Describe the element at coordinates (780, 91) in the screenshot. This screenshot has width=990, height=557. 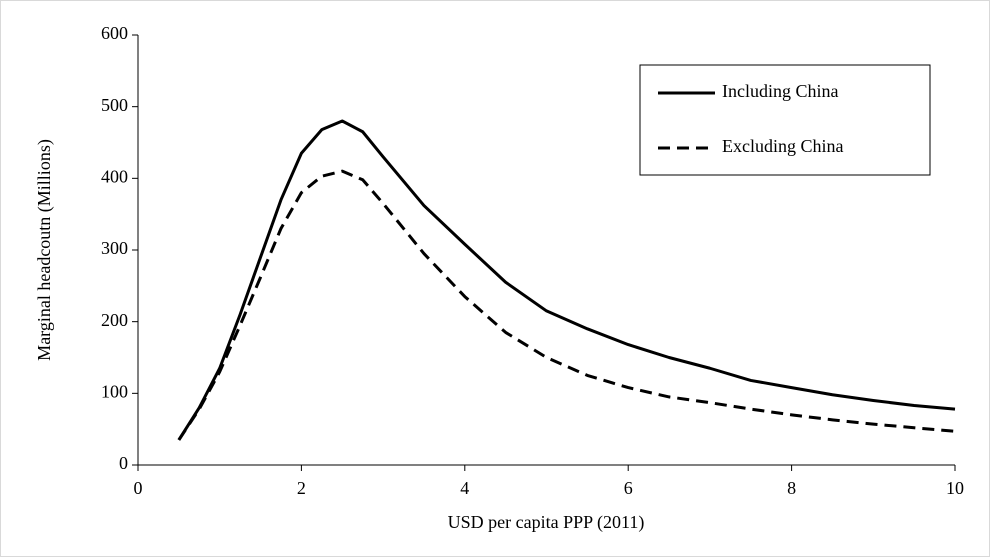
I see `legend-label: Including China` at that location.